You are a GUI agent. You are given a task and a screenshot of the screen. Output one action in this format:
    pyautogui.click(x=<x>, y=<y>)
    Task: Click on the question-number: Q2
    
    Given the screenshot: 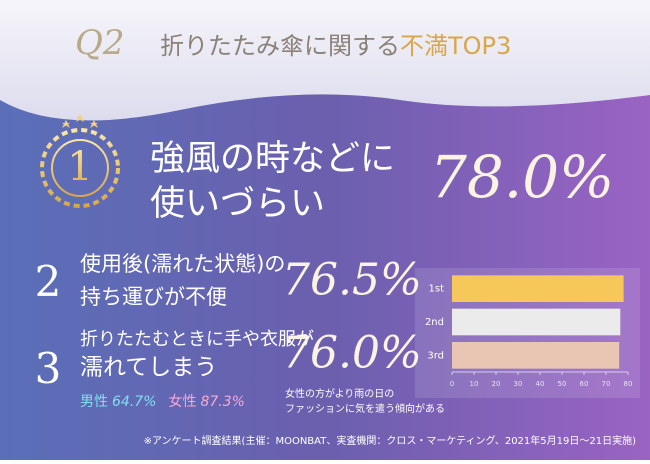 What is the action you would take?
    pyautogui.click(x=100, y=43)
    